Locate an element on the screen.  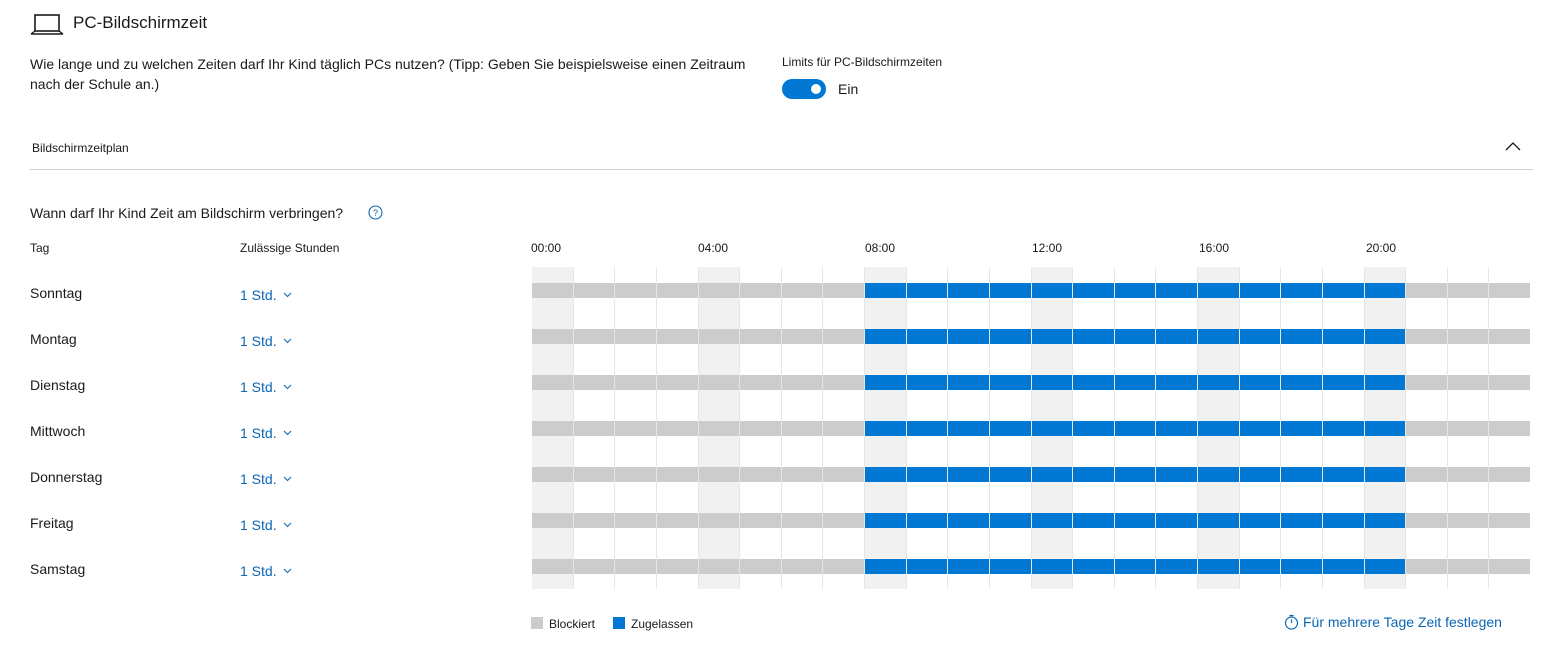
schedule-section-header: Bildschirmzeitplan is located at coordinates (781, 148).